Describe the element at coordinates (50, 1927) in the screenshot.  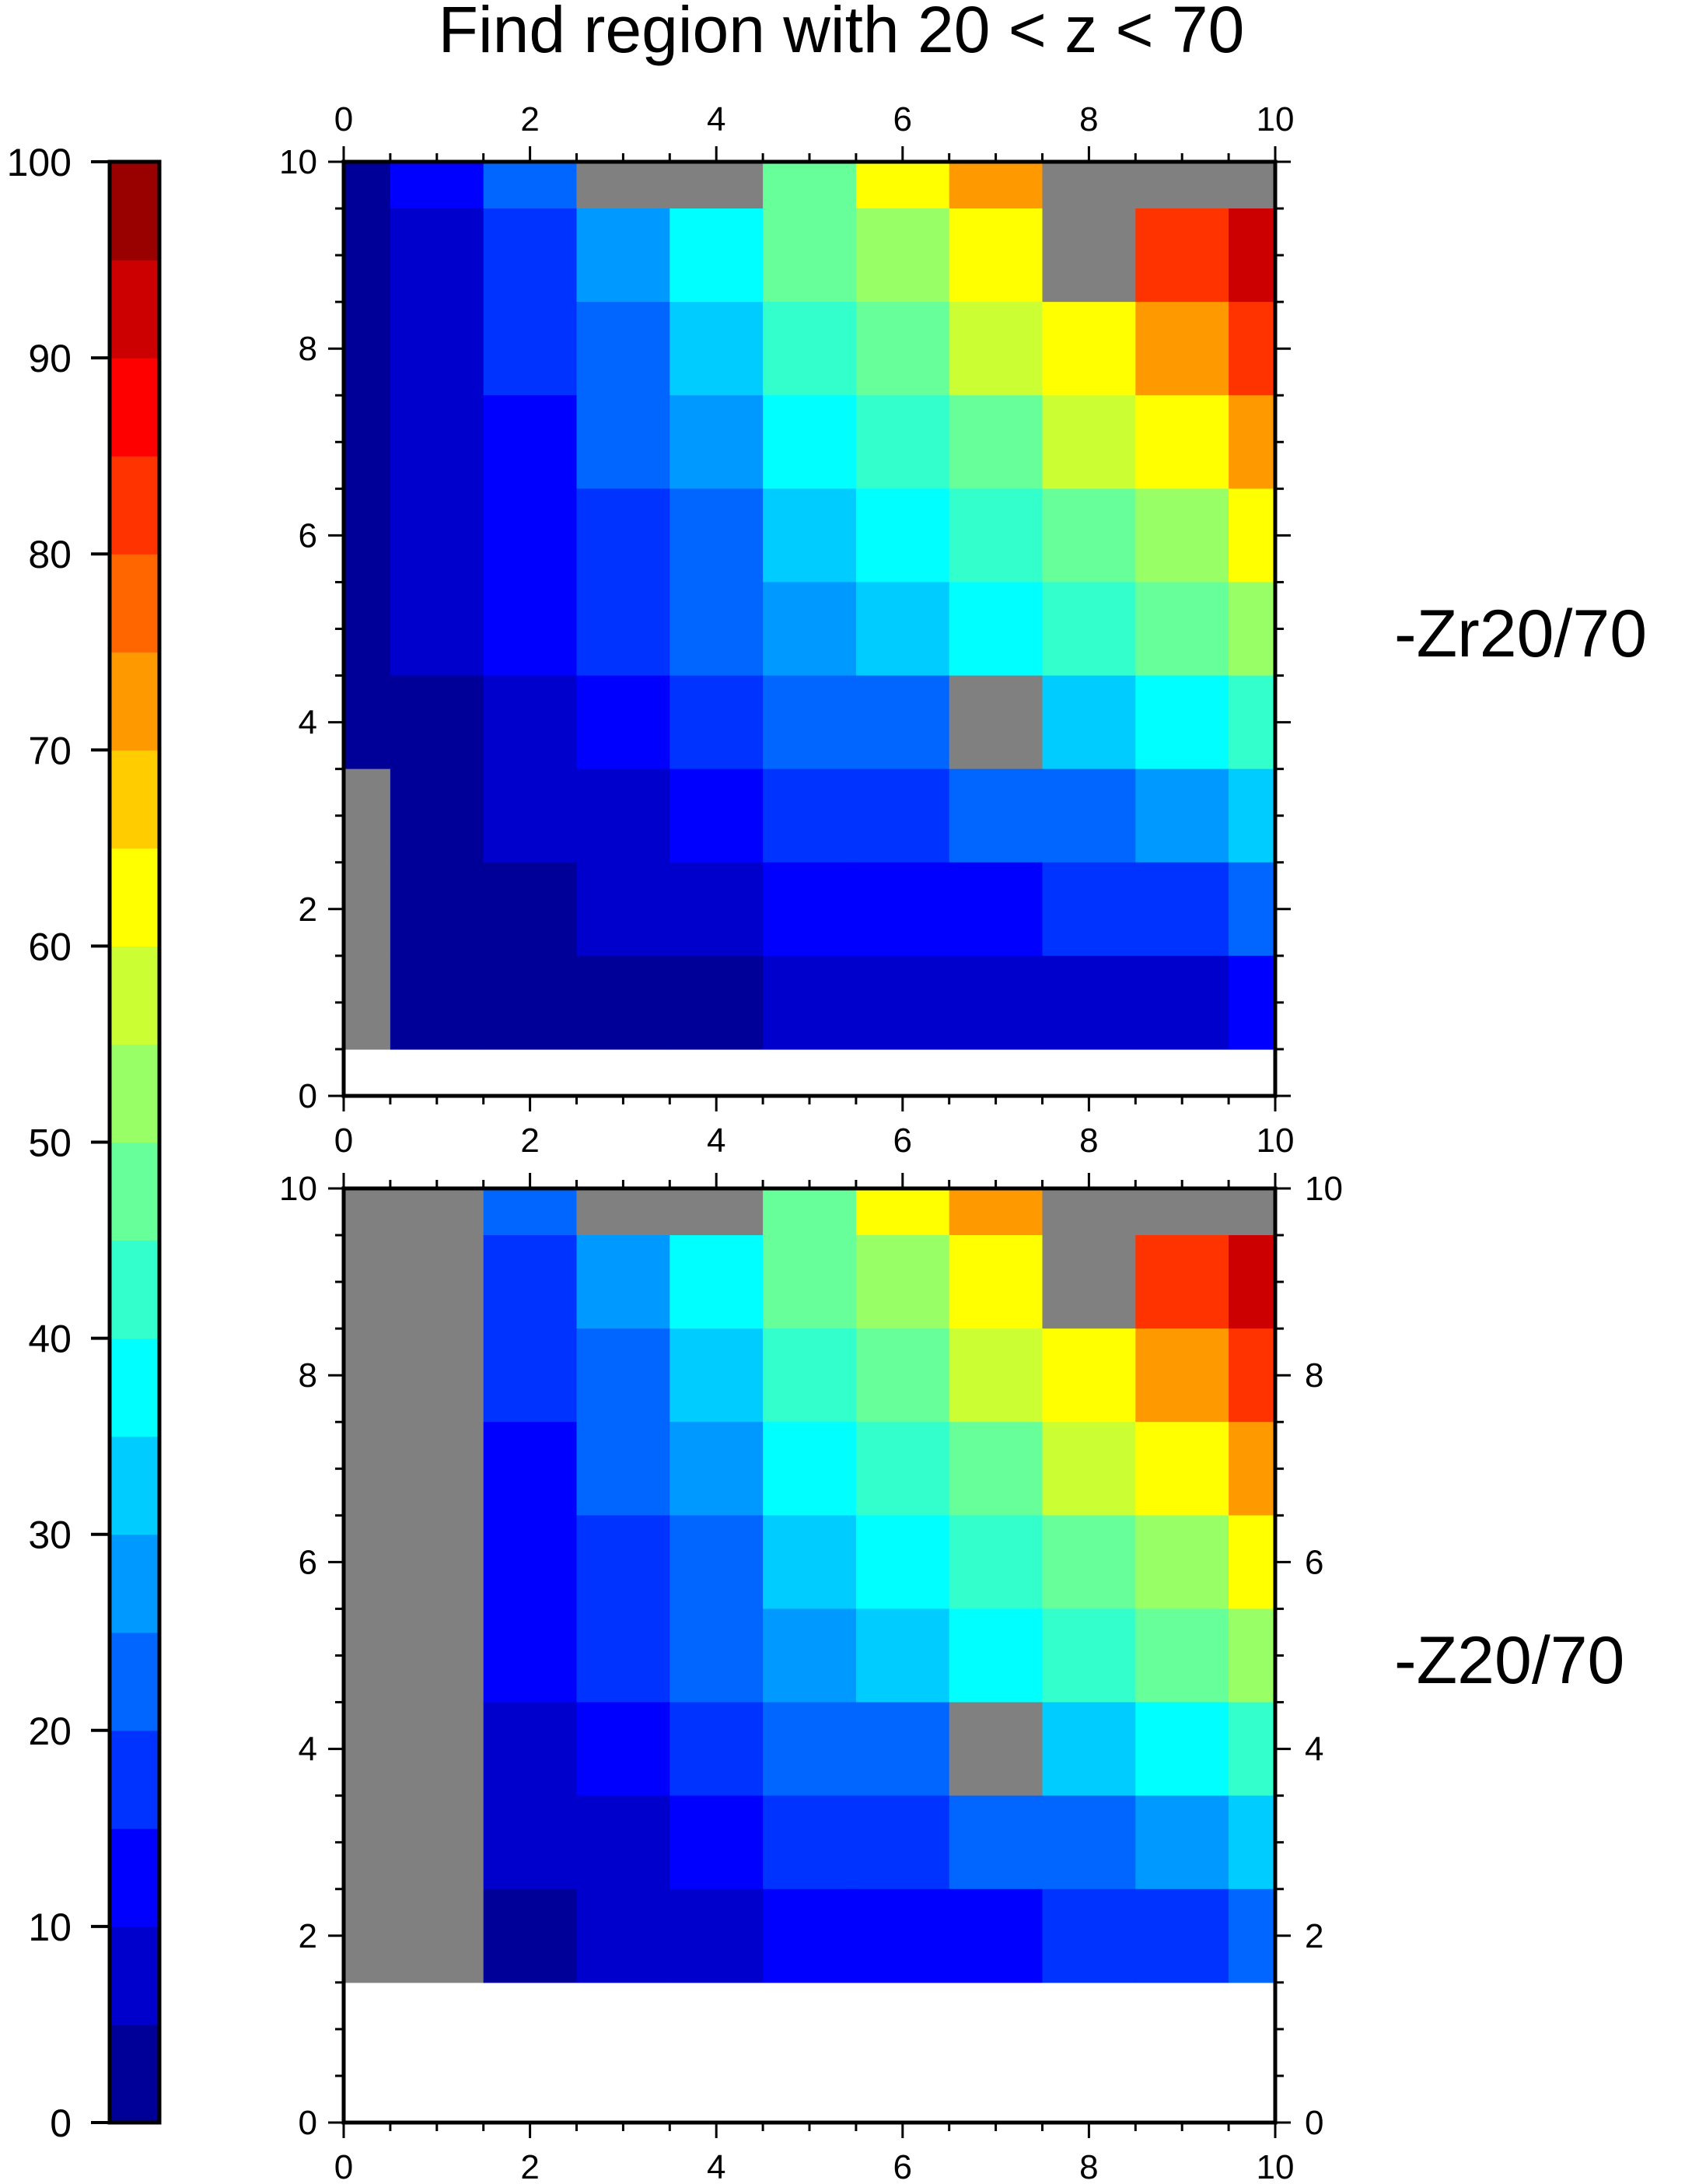
I see `colorbar-tick-label: 10` at that location.